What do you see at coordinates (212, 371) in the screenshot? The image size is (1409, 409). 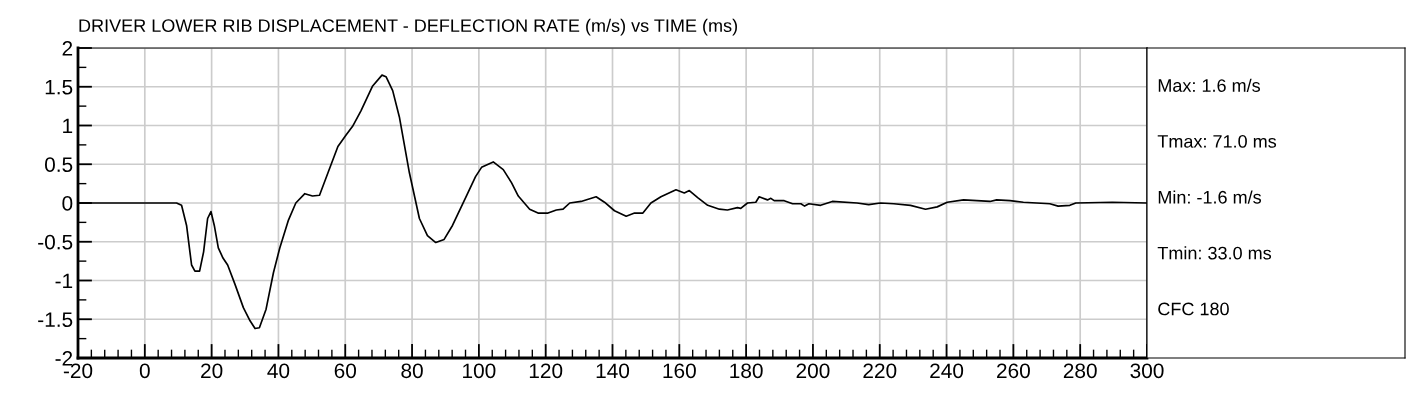 I see `x-tick-label: 20` at bounding box center [212, 371].